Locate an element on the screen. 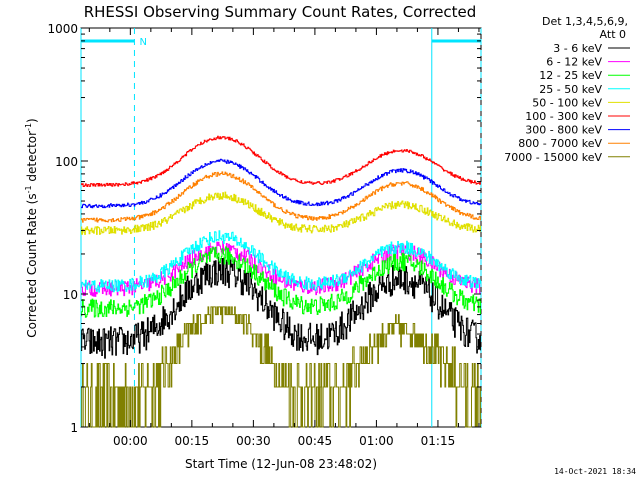 The image size is (640, 480). legend-label: 7000 - 15000 keV is located at coordinates (553, 157).